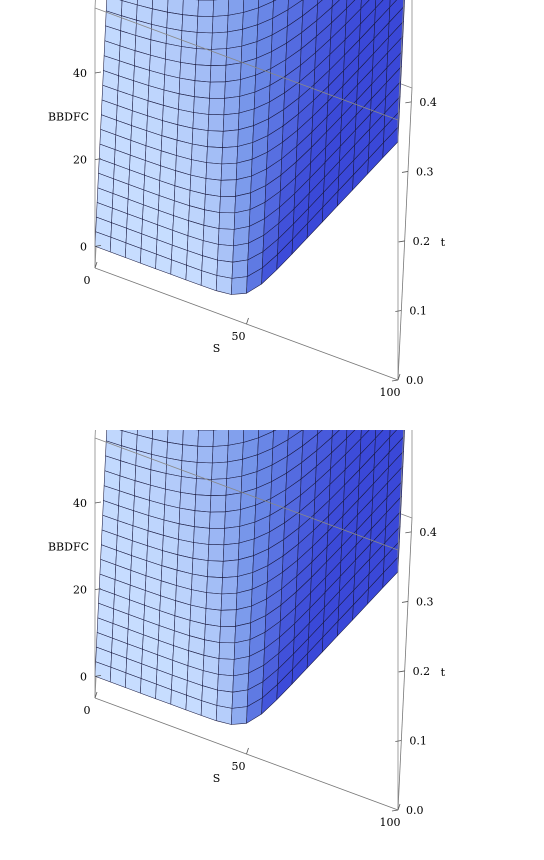  I want to click on z-axis: 0 20 40 BBDFC, so click(75, 590).